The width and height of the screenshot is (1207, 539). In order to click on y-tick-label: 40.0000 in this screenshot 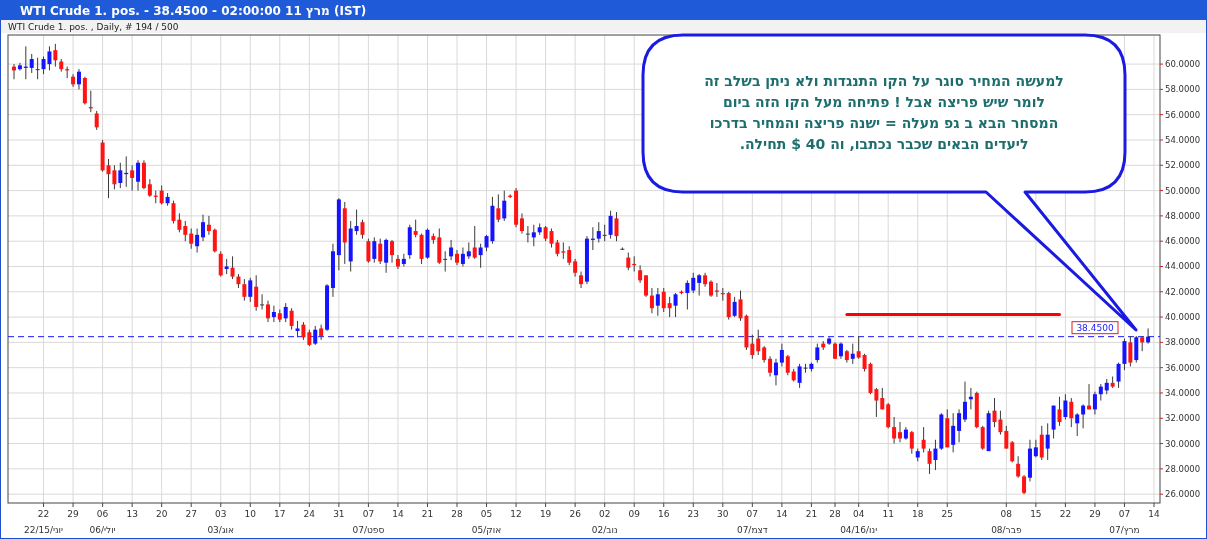, I will do `click(1183, 317)`.